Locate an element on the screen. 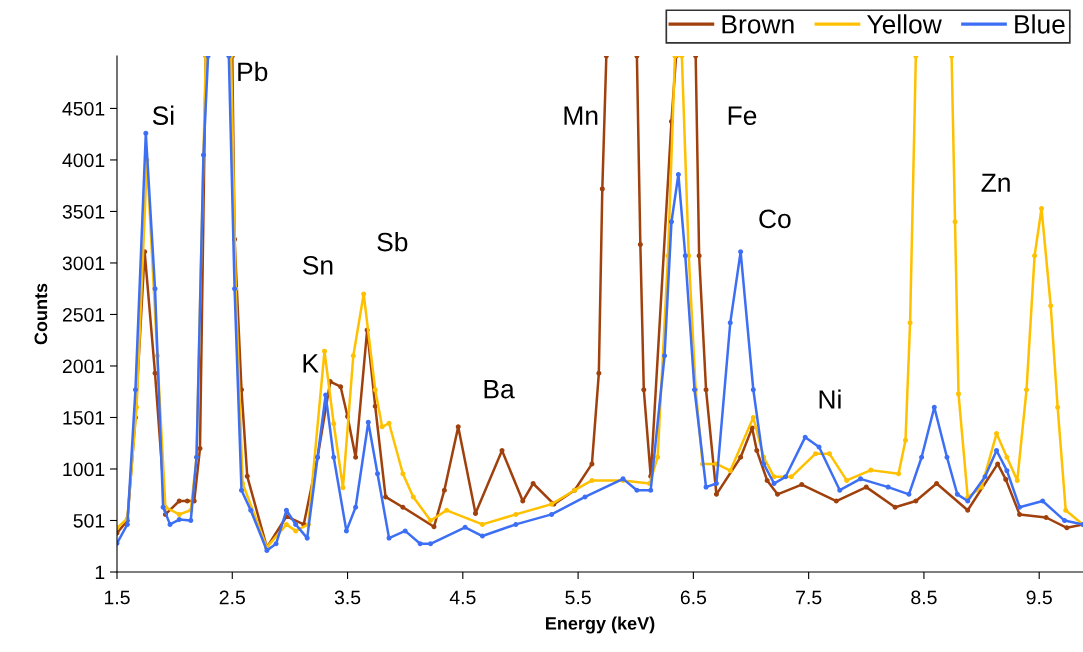  x-tick-label: 4.5 is located at coordinates (462, 597).